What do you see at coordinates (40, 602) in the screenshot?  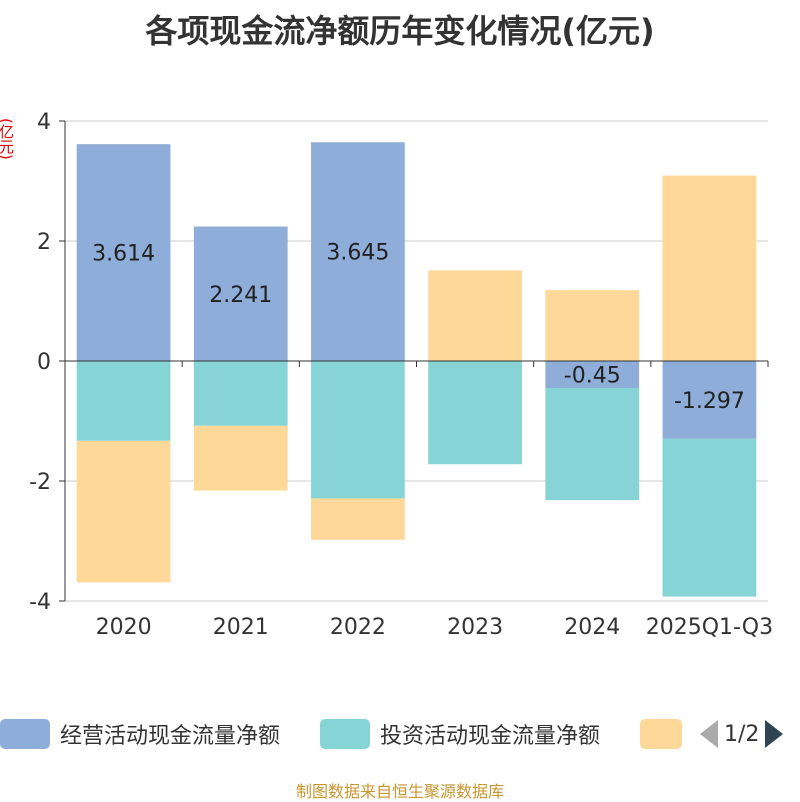 I see `y-tick-label: -4` at bounding box center [40, 602].